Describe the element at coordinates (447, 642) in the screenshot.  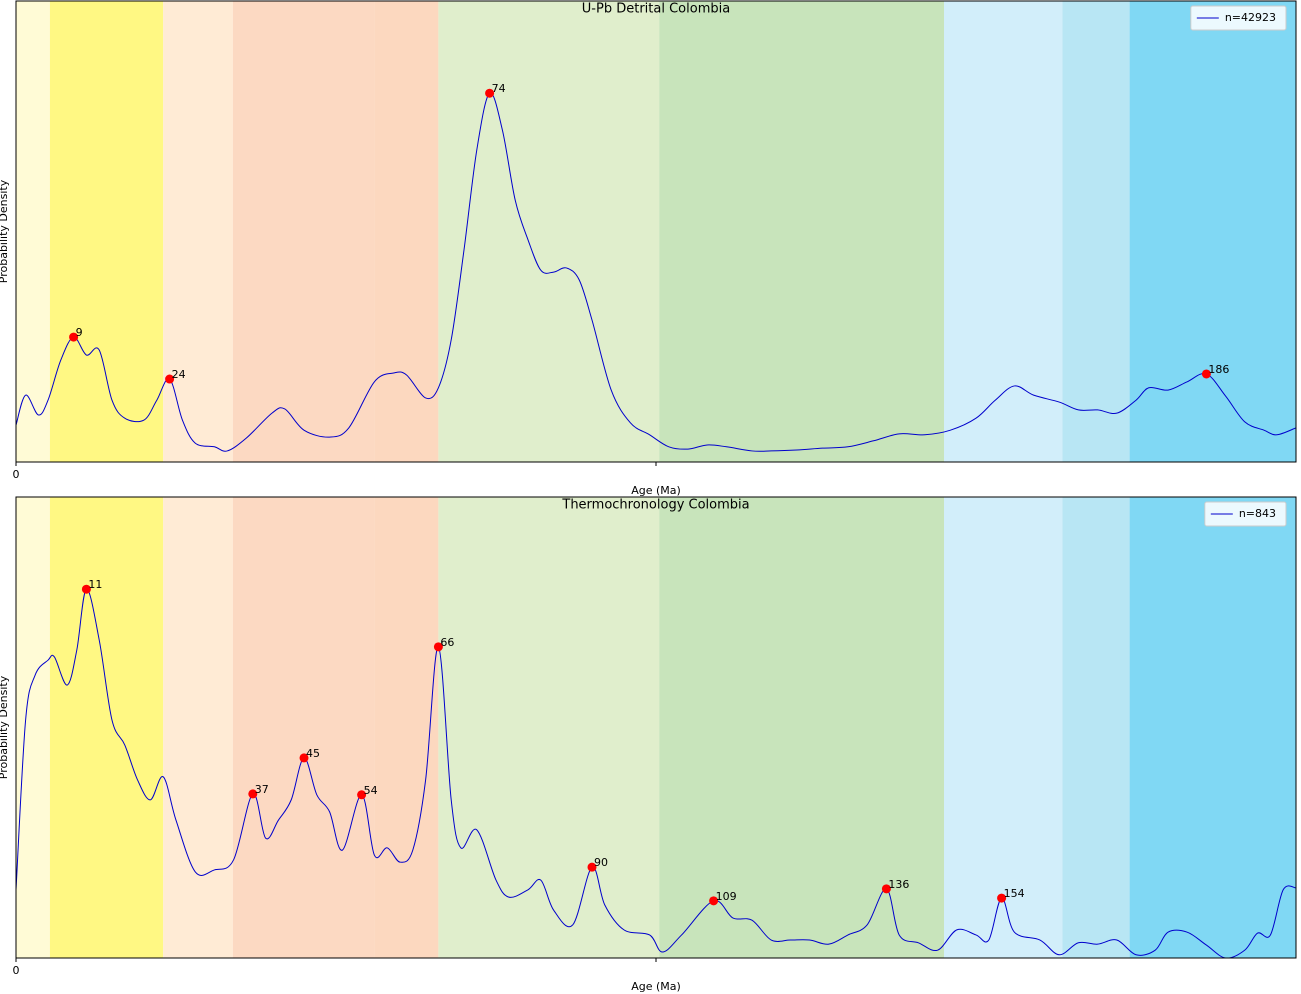
I see `peak-label: 66` at that location.